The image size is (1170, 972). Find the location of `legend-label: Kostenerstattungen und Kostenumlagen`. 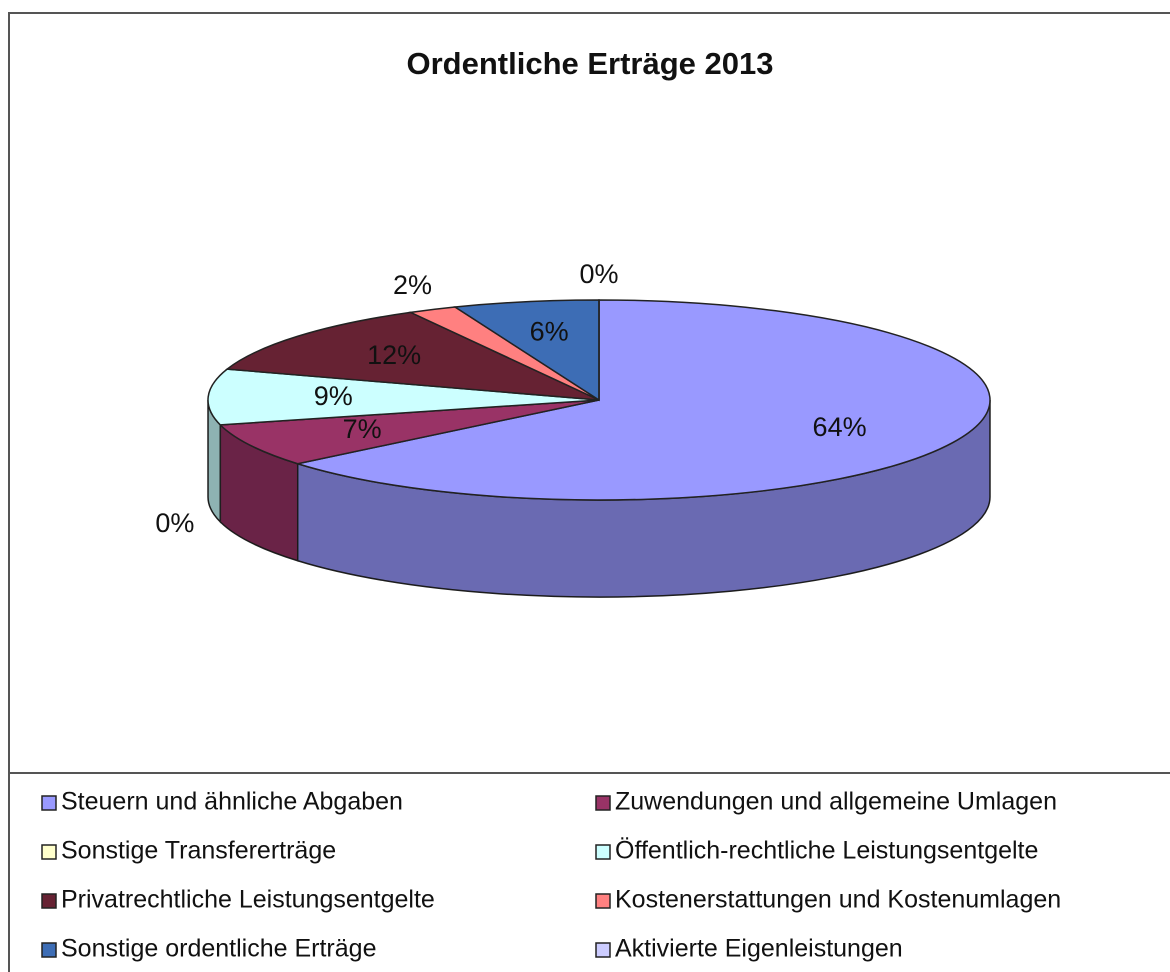

legend-label: Kostenerstattungen und Kostenumlagen is located at coordinates (838, 900).